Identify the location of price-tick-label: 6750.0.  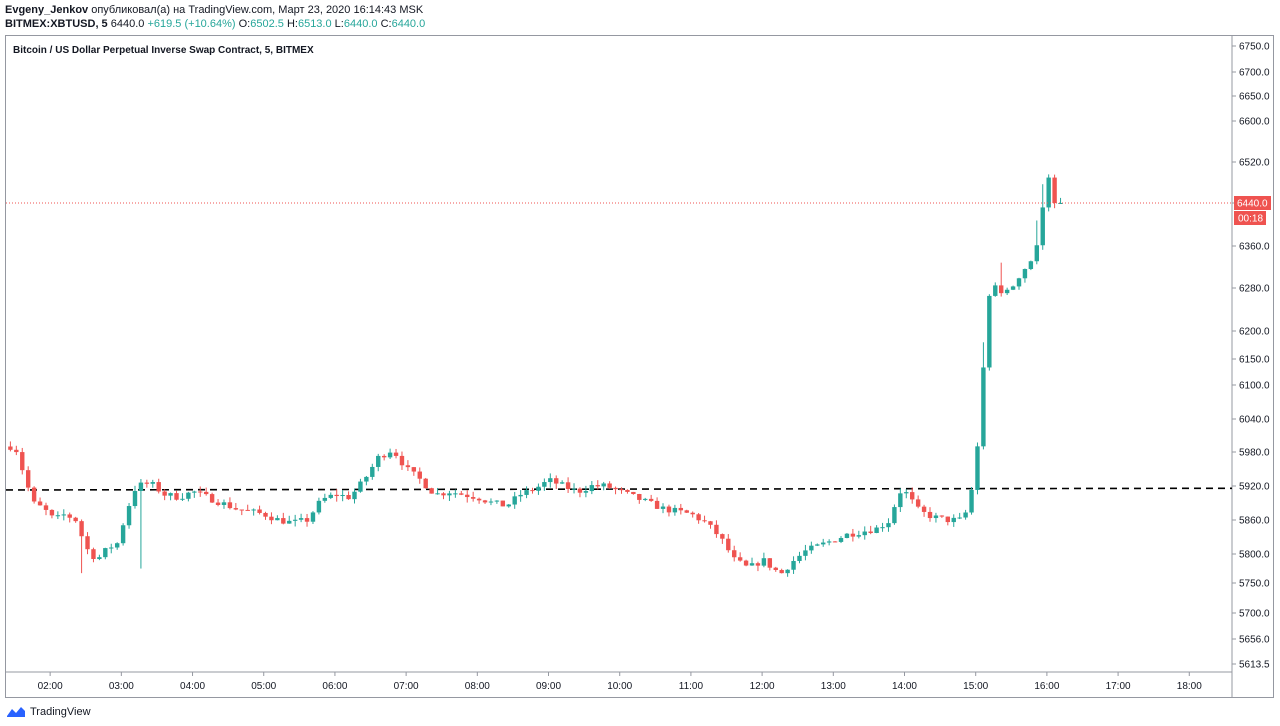
(1254, 47).